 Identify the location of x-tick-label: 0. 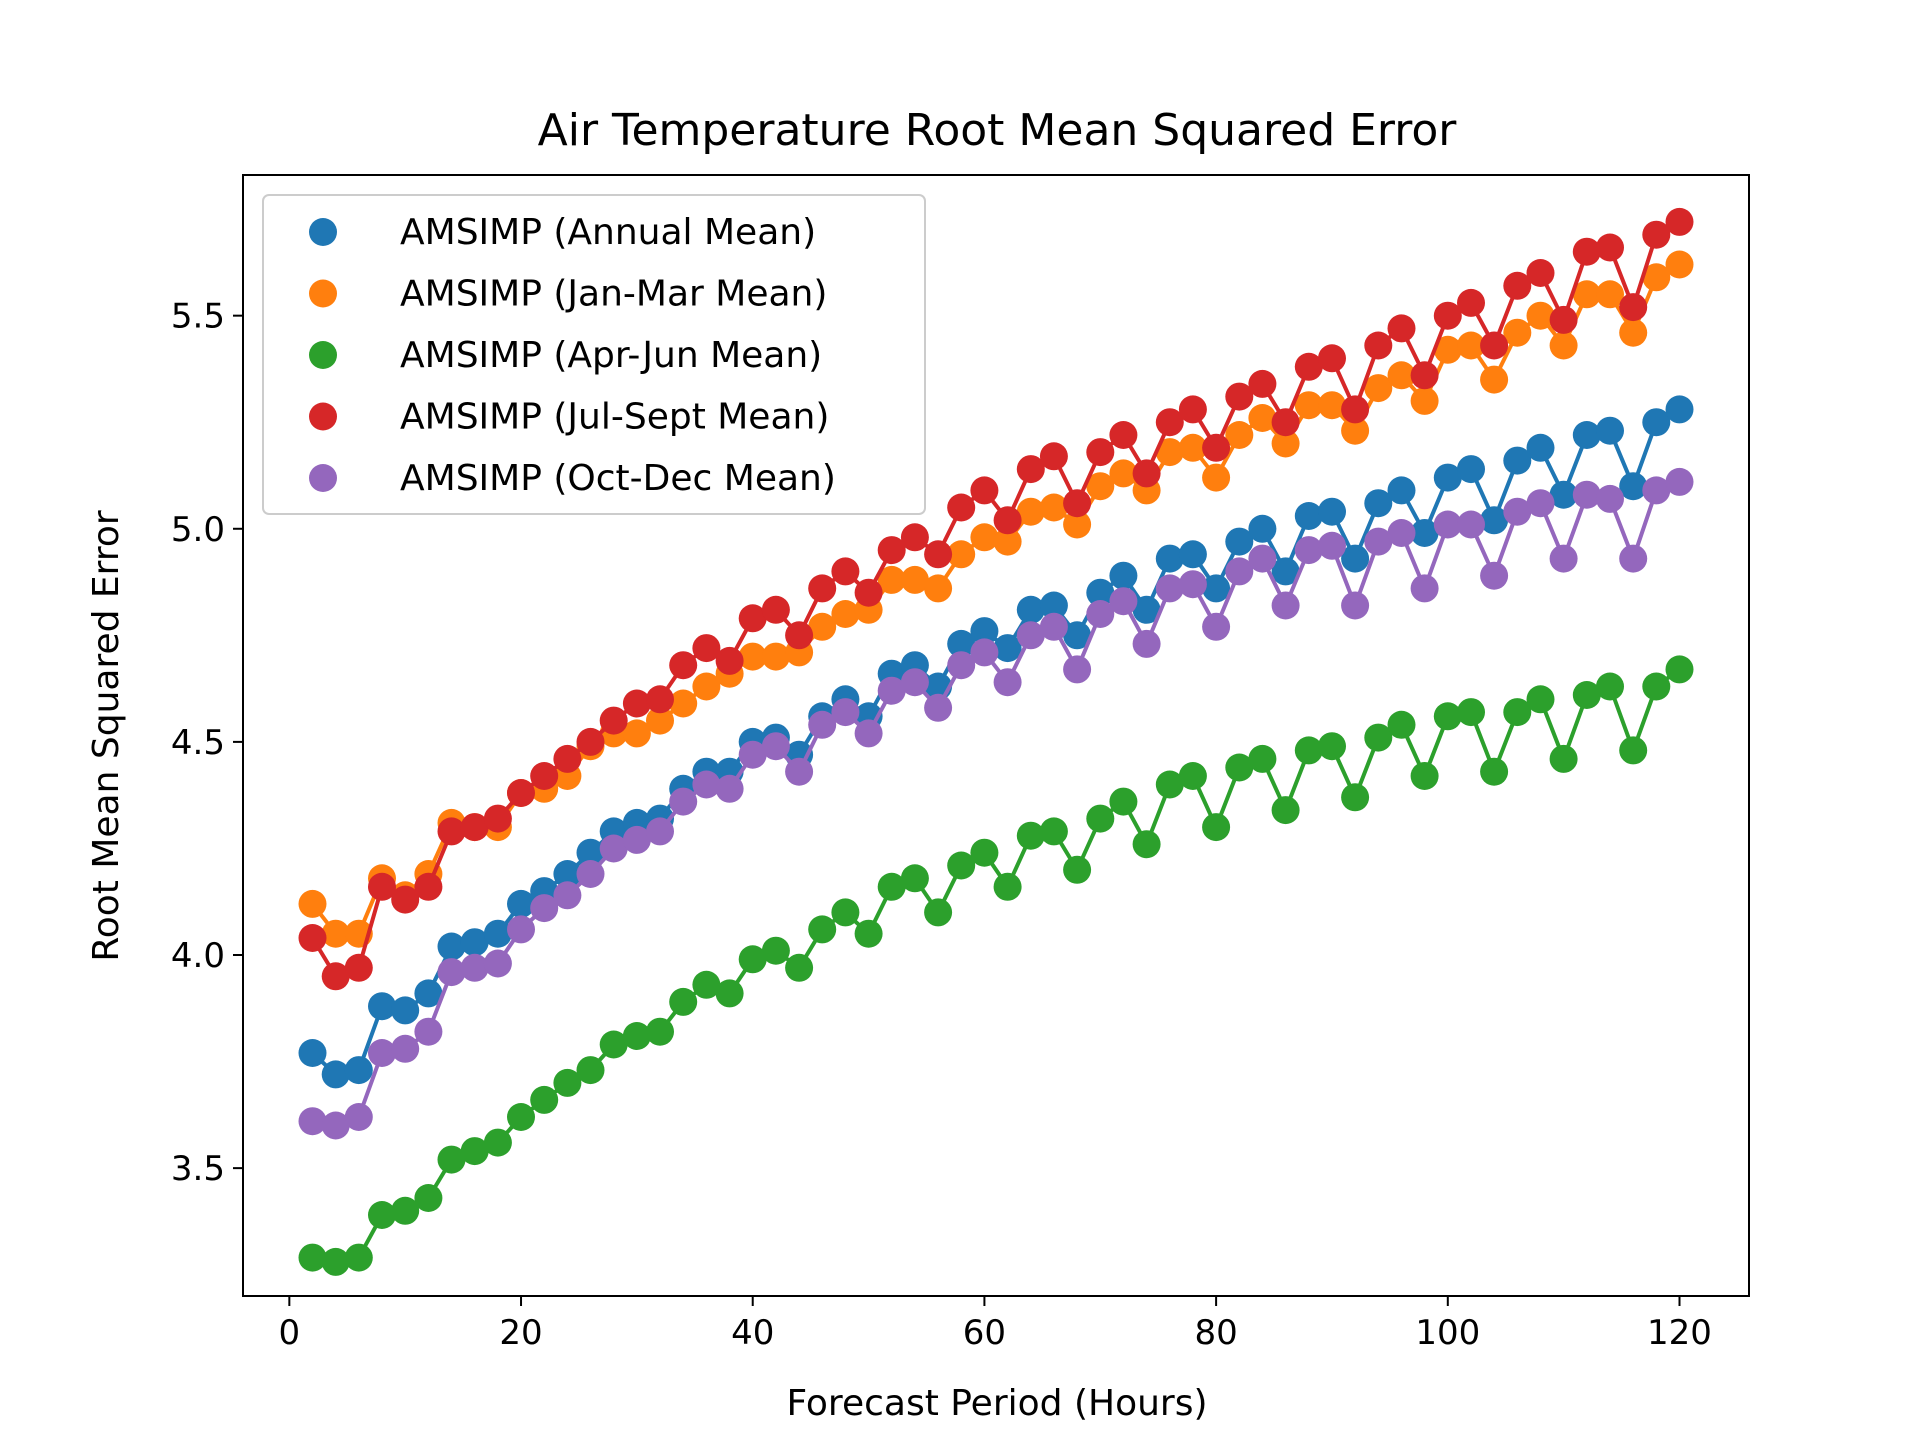
(290, 1333).